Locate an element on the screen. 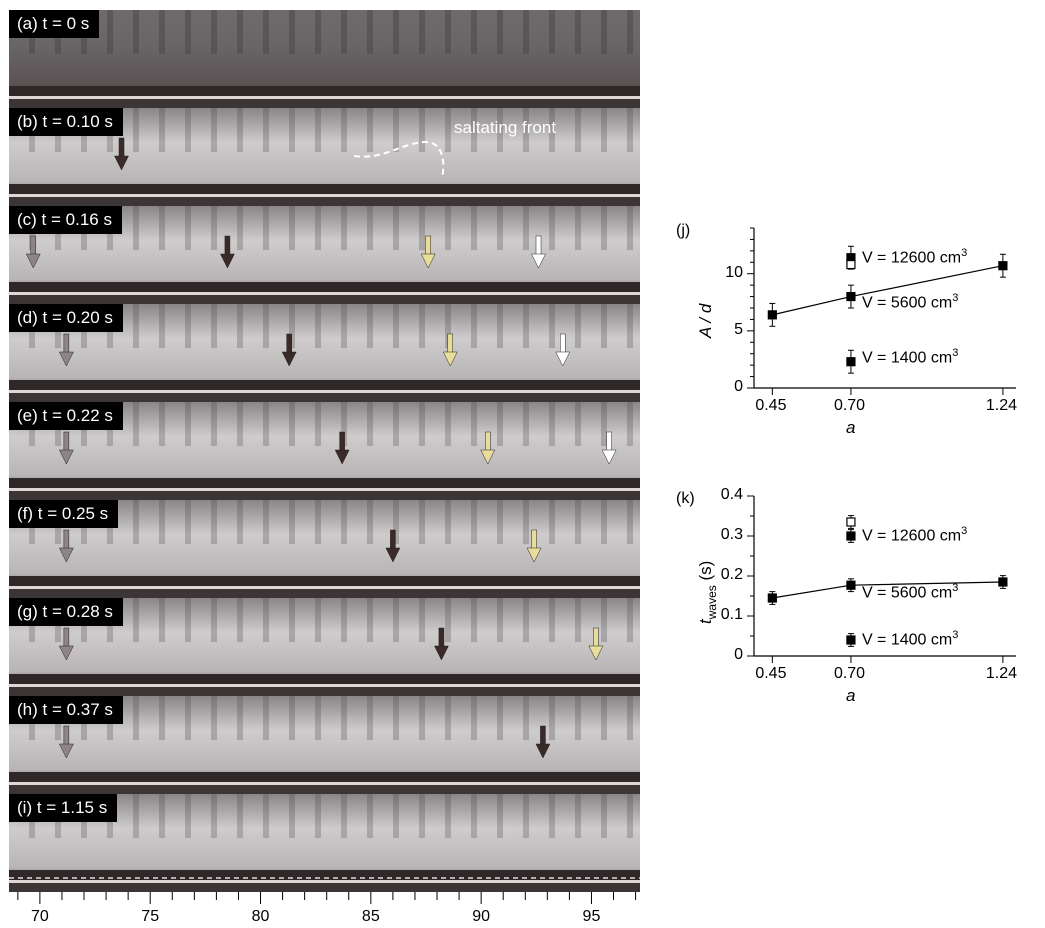  photo-panel: (i) t = 1.15 s is located at coordinates (324, 843).